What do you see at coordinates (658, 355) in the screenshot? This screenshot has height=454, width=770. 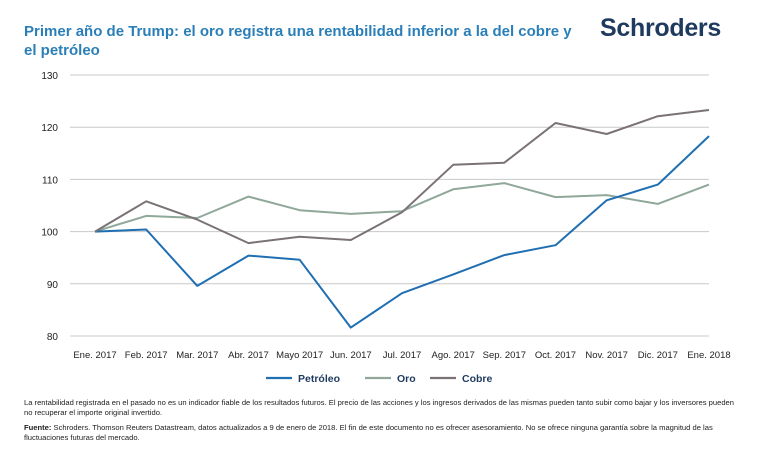 I see `x-tick-label: Dic. 2017` at bounding box center [658, 355].